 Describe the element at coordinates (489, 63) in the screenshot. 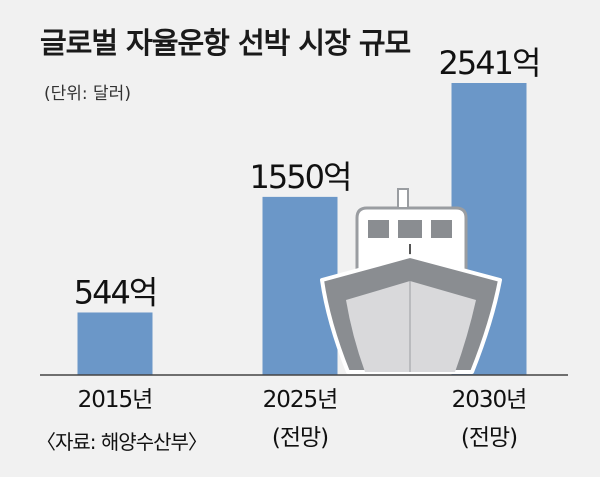

I see `value-label: 2541억` at that location.